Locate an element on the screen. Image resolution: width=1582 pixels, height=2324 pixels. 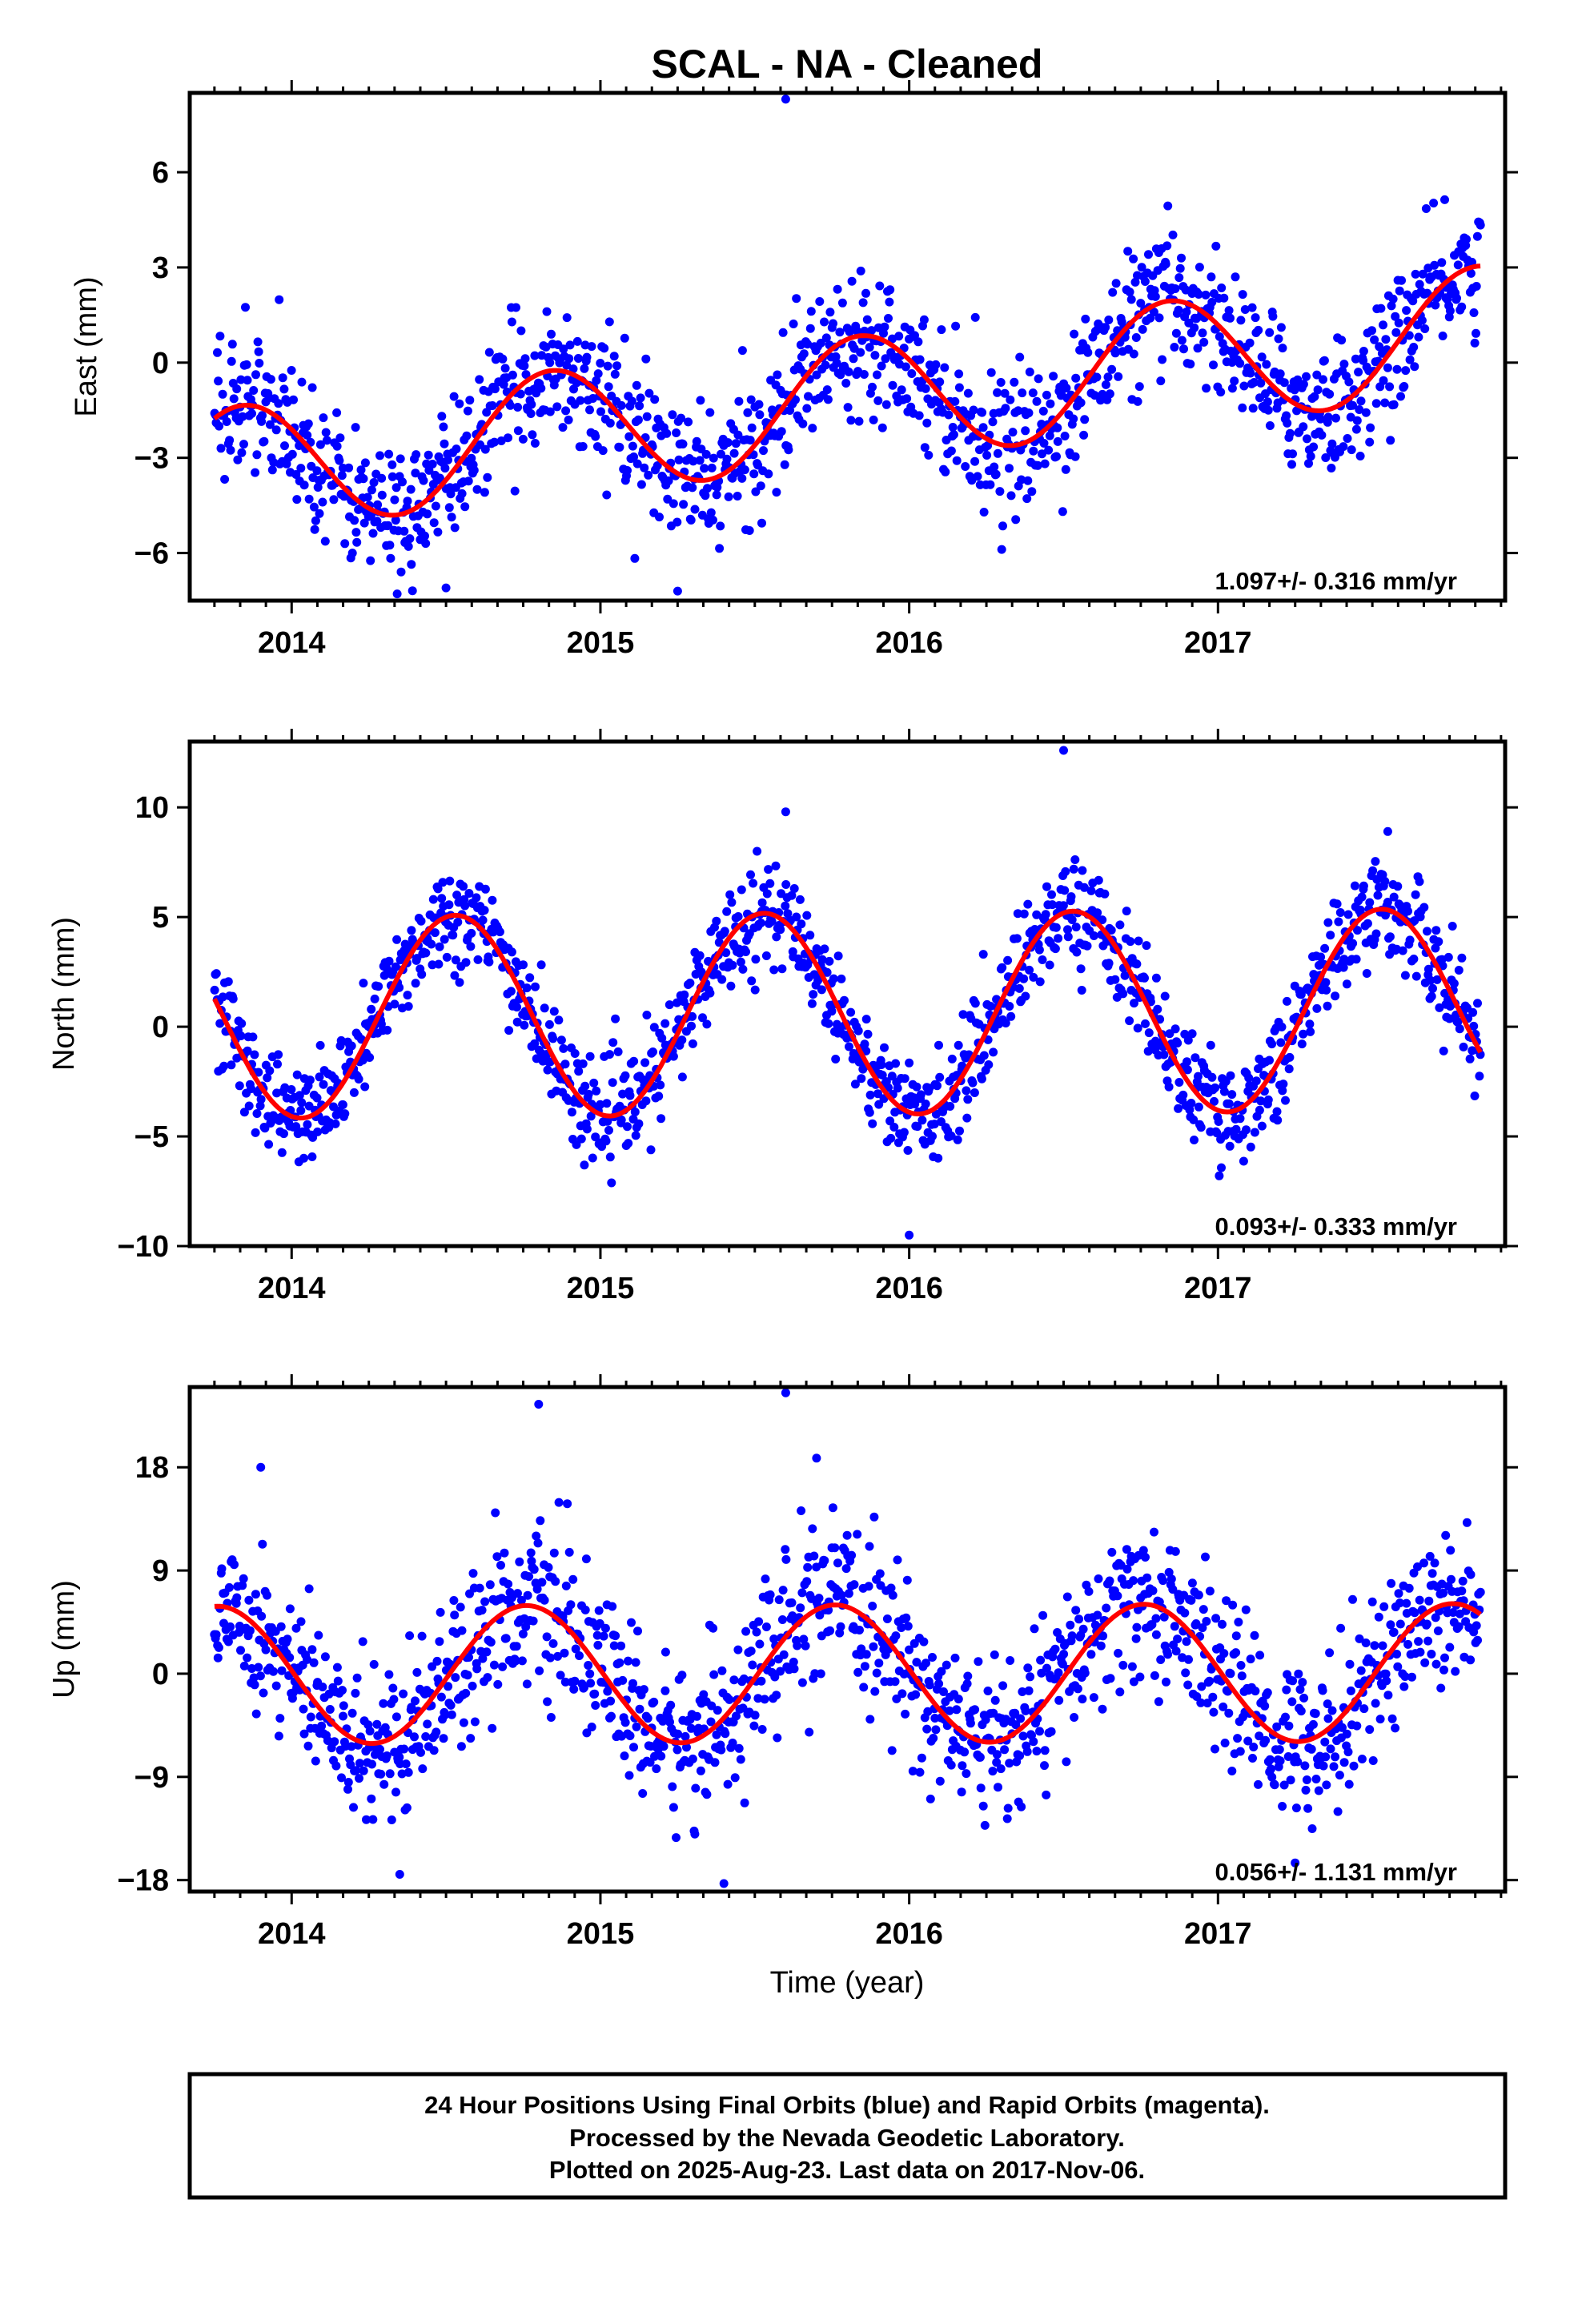
up-y-tick-label: 18 is located at coordinates (152, 1468).